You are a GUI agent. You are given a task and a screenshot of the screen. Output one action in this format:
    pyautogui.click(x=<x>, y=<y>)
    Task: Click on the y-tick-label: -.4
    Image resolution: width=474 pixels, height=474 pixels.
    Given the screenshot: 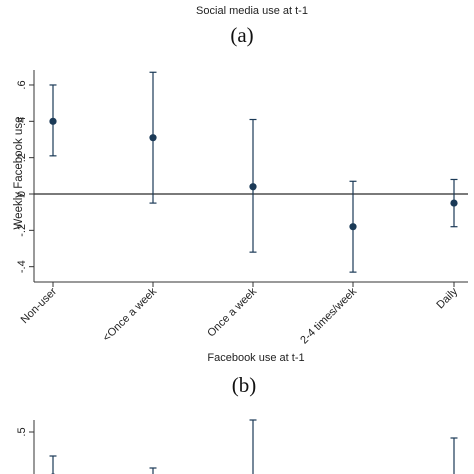 What is the action you would take?
    pyautogui.click(x=22, y=266)
    